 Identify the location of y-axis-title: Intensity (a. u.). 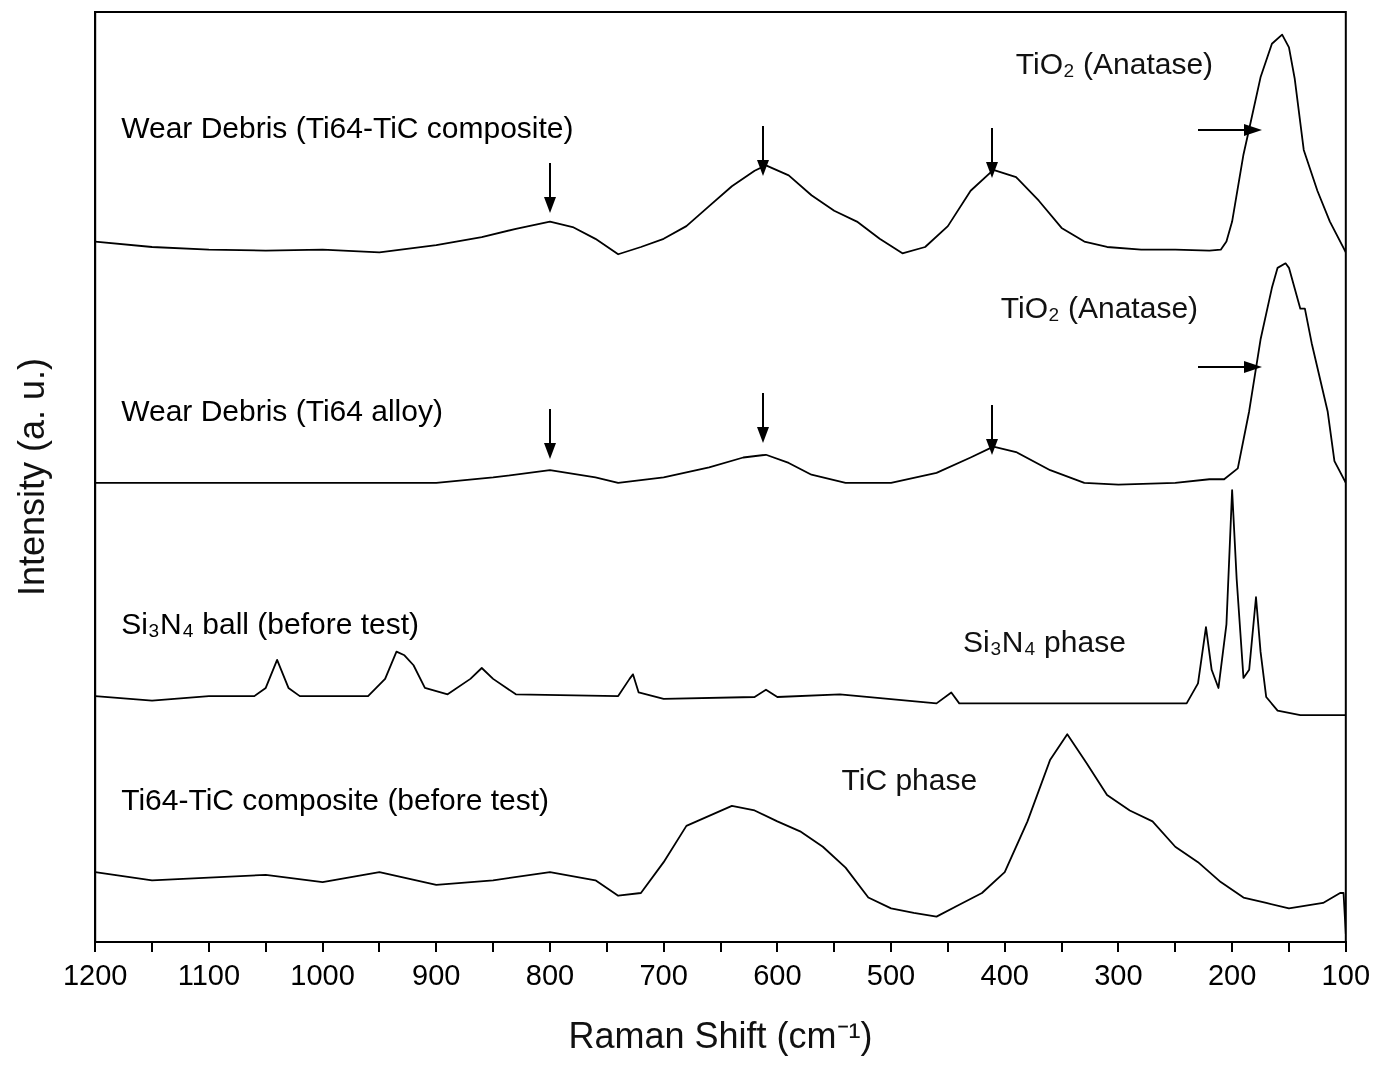
(31, 477).